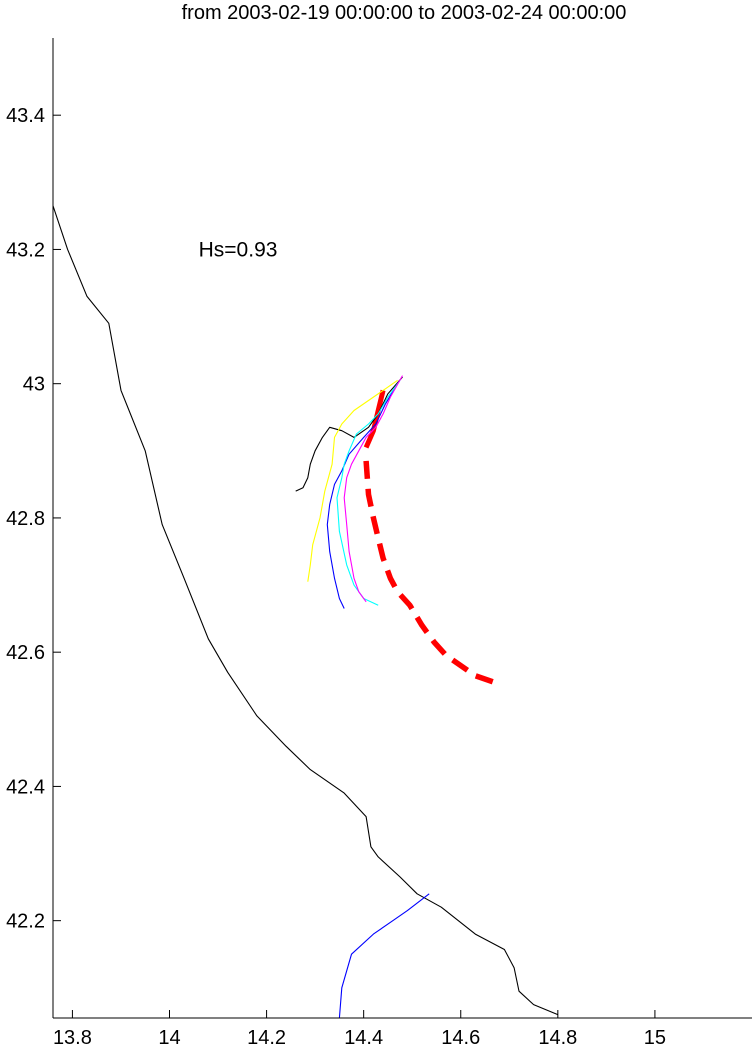 The width and height of the screenshot is (752, 1054). I want to click on blue-track-line, so click(362, 496).